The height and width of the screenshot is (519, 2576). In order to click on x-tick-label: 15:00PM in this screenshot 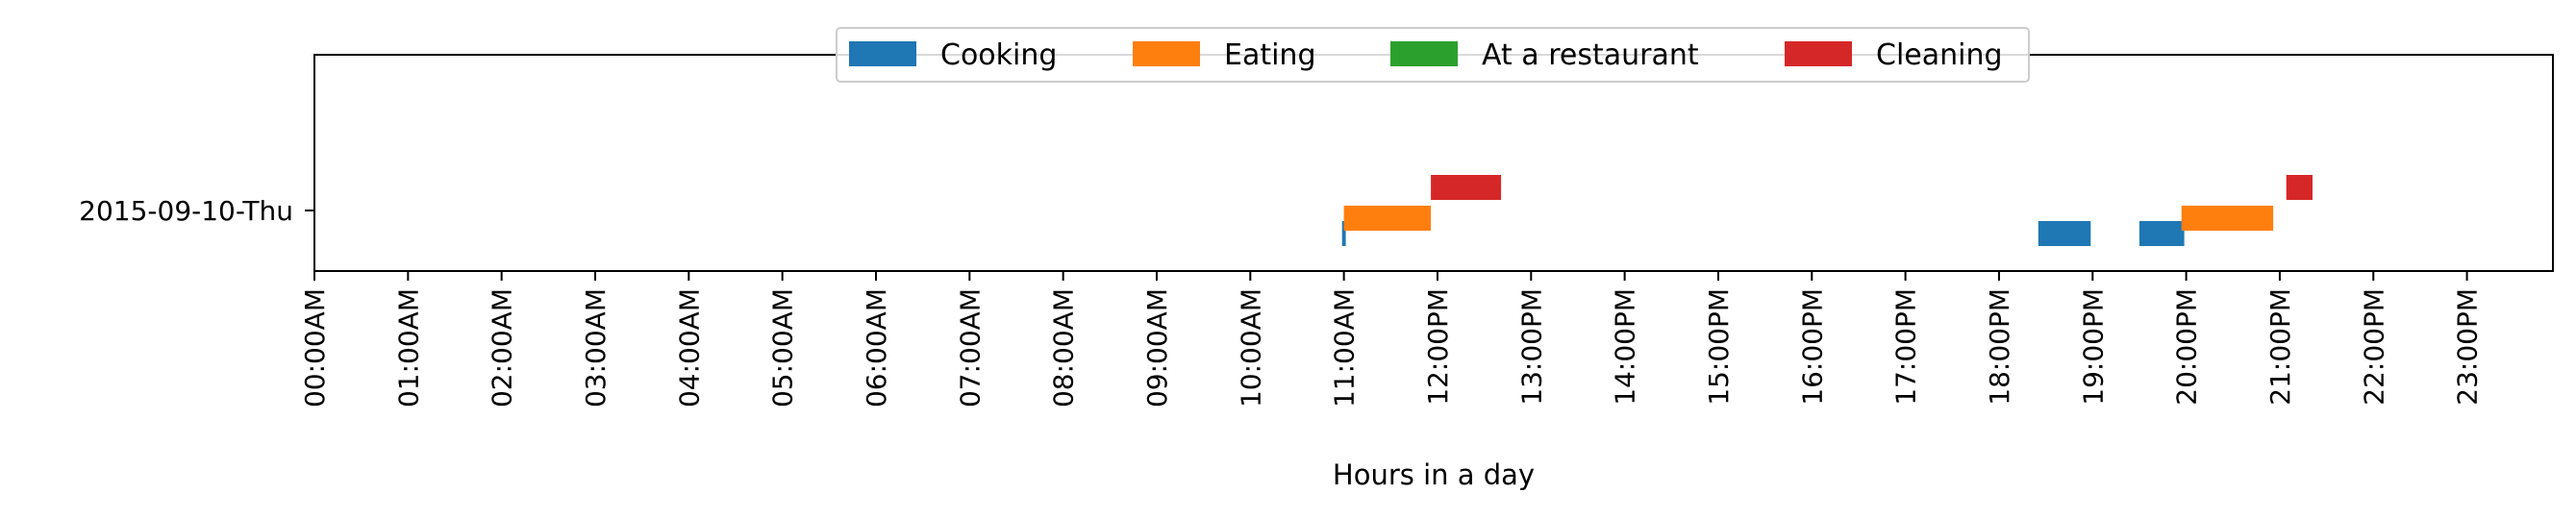, I will do `click(1719, 347)`.